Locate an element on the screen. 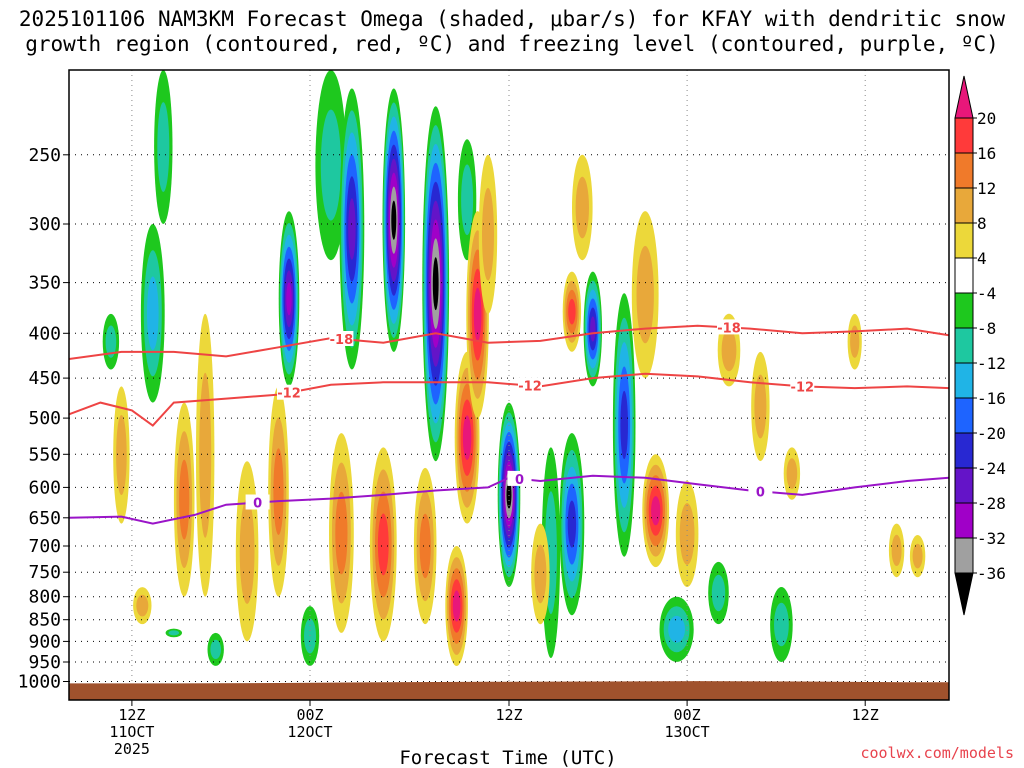  dendritic-top-label-1: -18 is located at coordinates (729, 328).